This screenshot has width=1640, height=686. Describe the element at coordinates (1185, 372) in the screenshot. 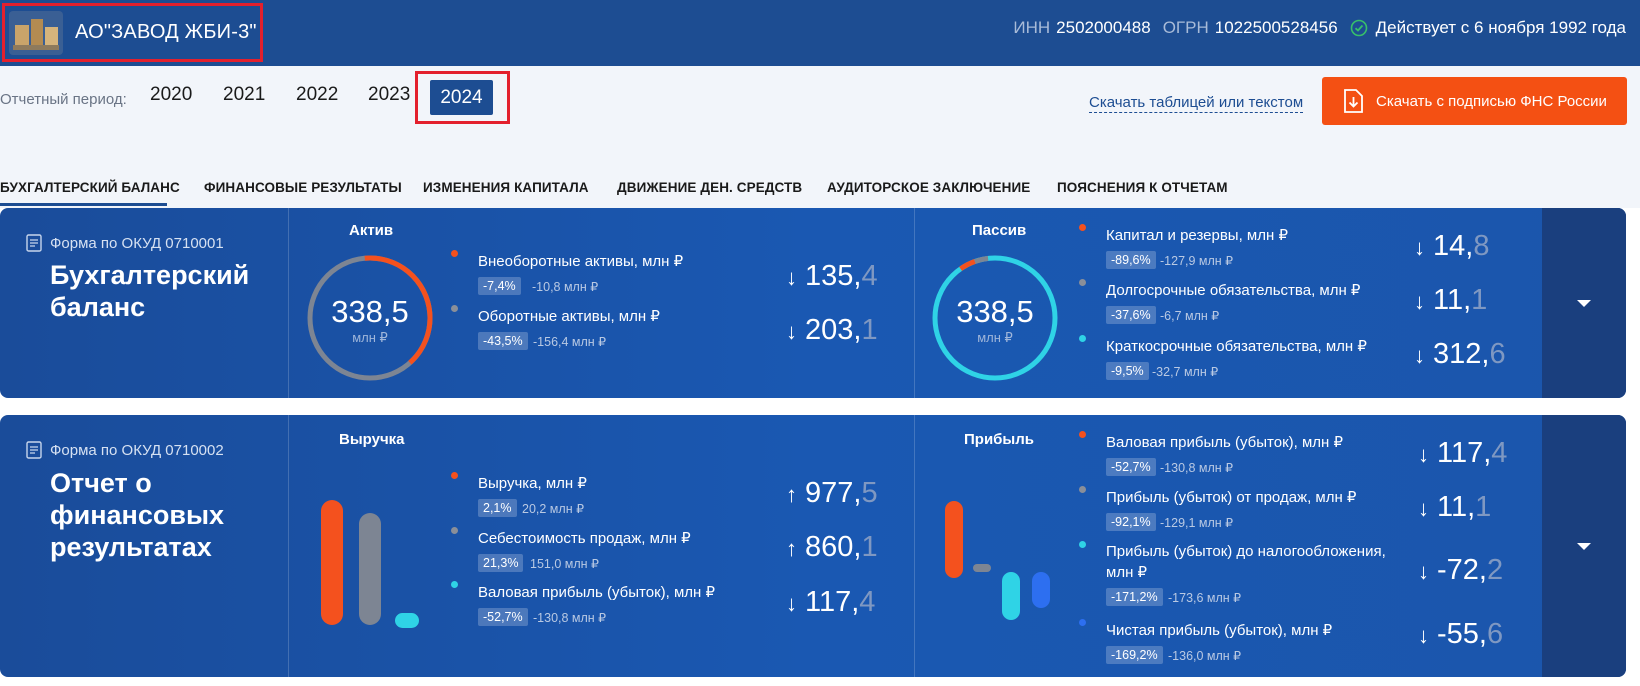

I see `passiv-row-3-delta: -32,7 млн ₽` at that location.